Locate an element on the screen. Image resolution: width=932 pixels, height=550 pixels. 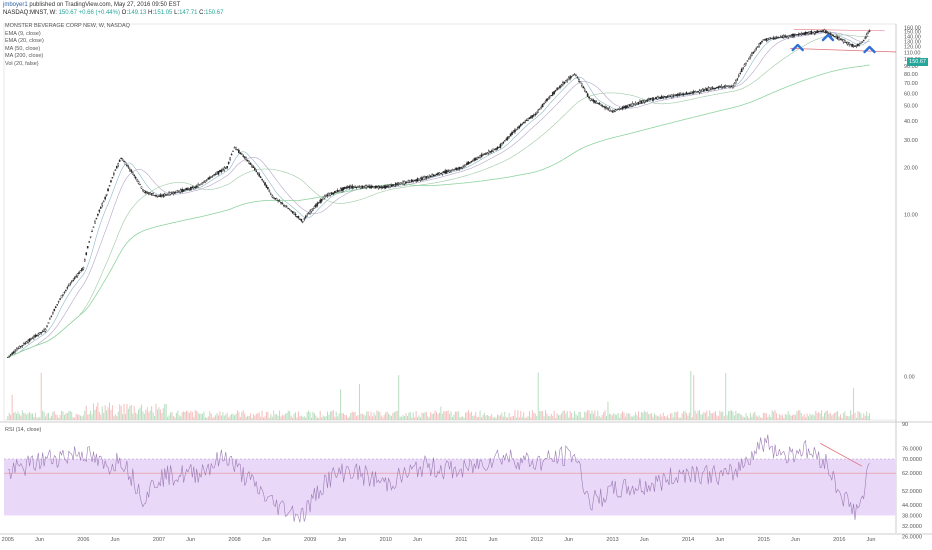
indicator-volume: Vol (20, false) is located at coordinates (22, 63).